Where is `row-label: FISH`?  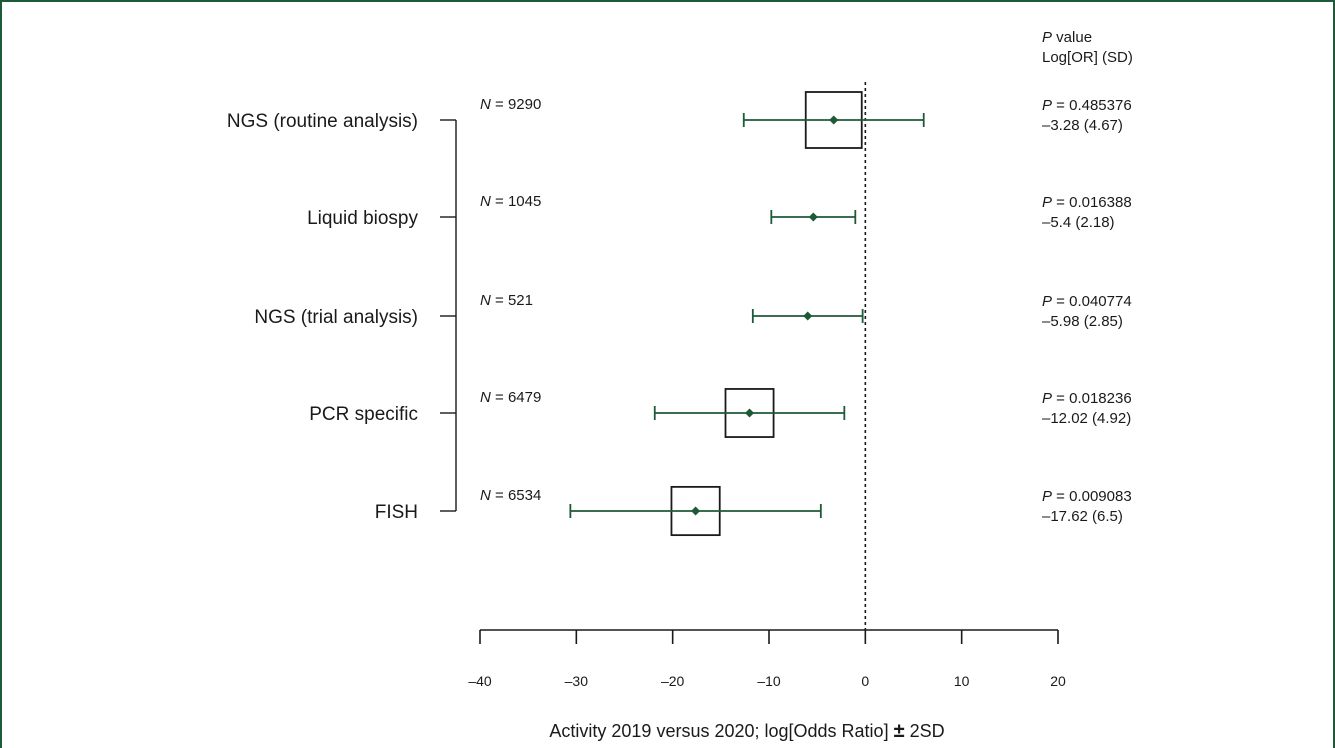 row-label: FISH is located at coordinates (396, 512).